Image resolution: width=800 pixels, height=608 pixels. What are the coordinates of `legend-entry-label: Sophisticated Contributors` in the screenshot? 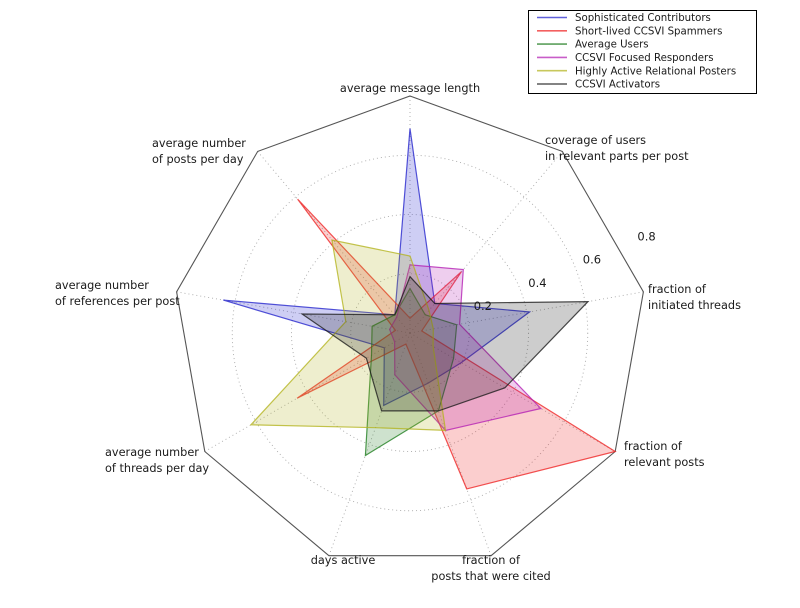 It's located at (643, 18).